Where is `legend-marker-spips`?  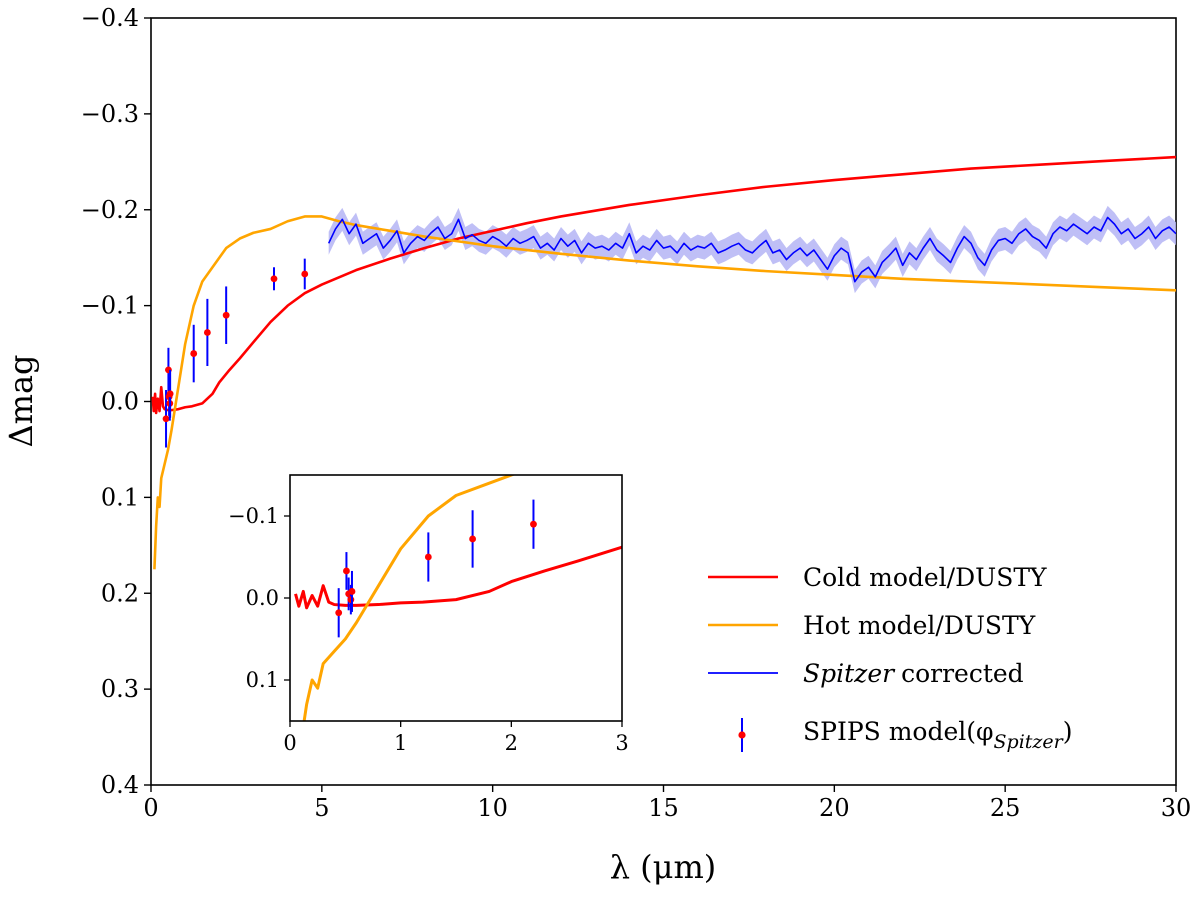 legend-marker-spips is located at coordinates (742, 735).